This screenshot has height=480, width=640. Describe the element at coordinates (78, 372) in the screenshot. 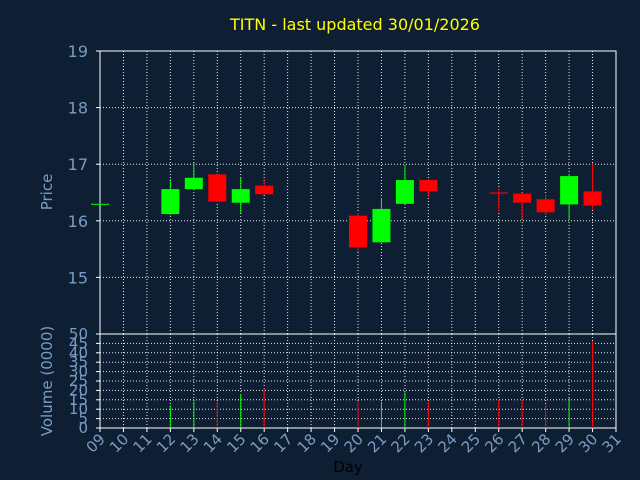

I see `volume-tick-label: 30` at that location.